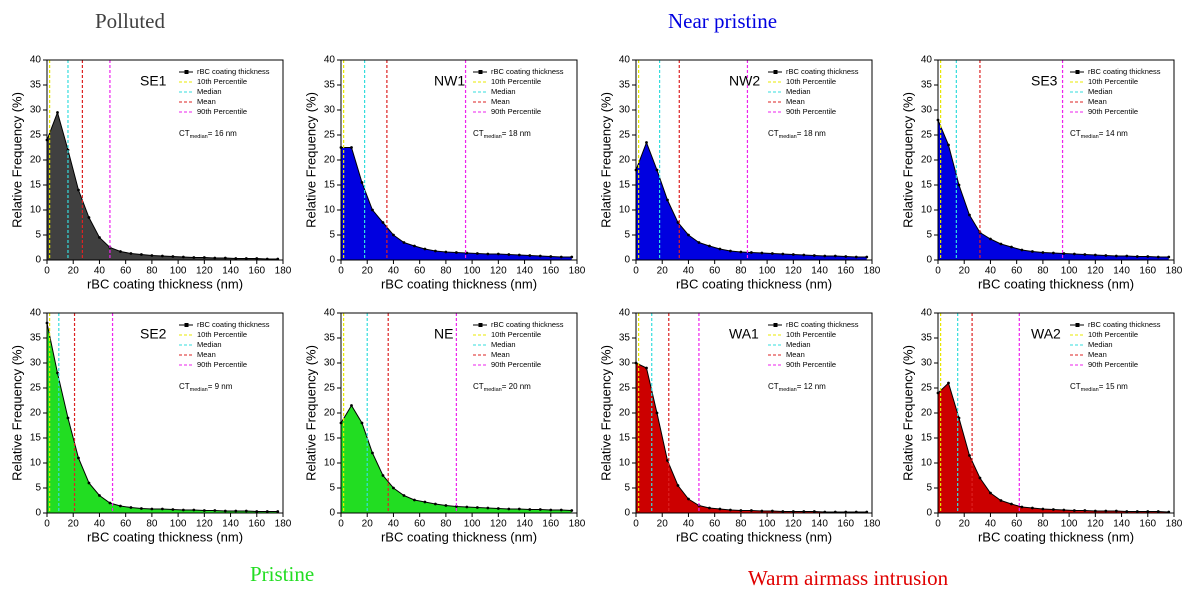 This screenshot has height=591, width=1190. Describe the element at coordinates (744, 81) in the screenshot. I see `panel-title: NW2` at that location.